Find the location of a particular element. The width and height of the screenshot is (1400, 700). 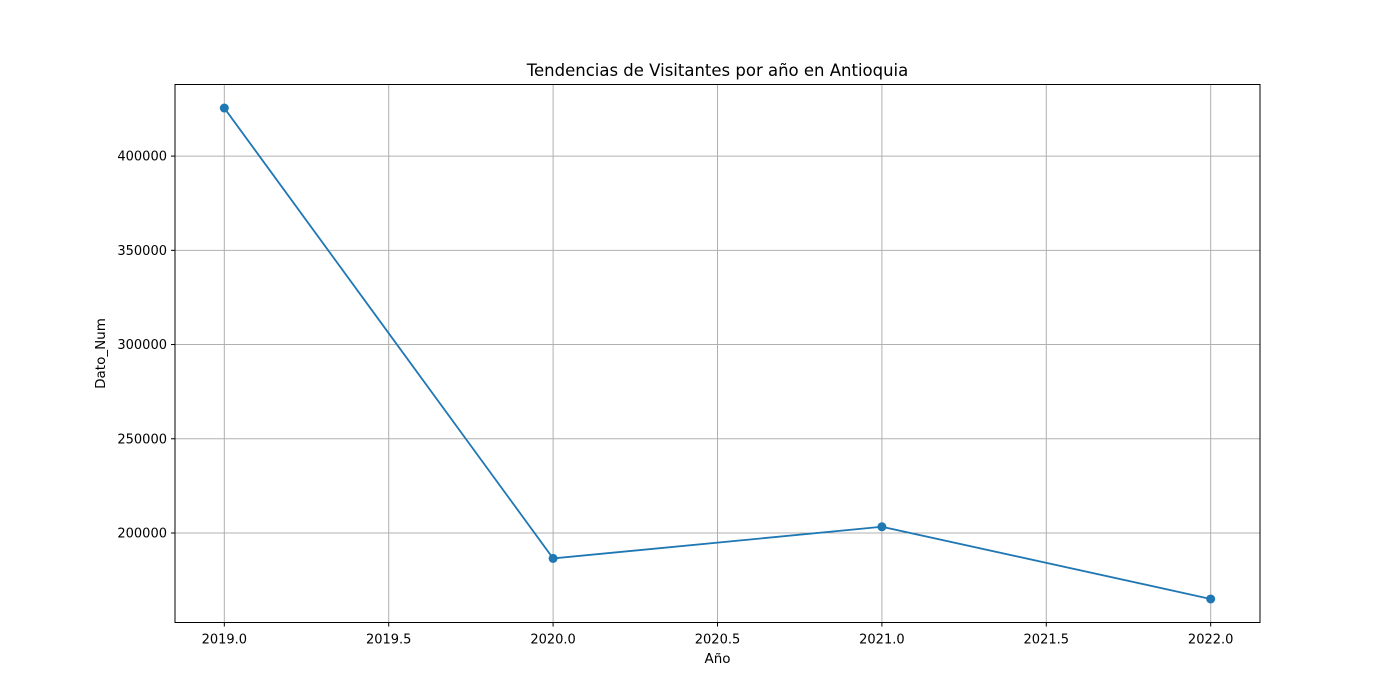

x-tick-label: 2019.5 is located at coordinates (389, 640).